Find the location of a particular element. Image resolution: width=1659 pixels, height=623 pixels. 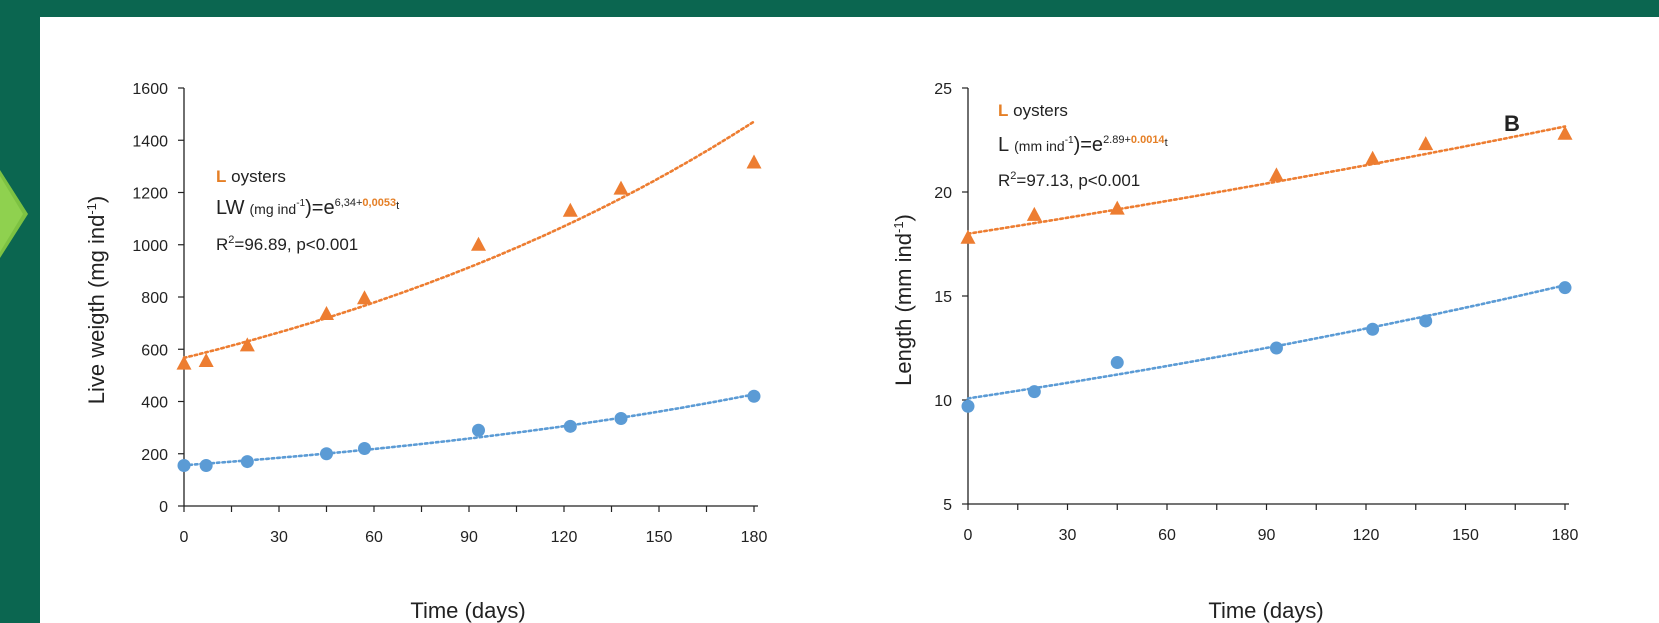

chart-b-y-axis-title: Length (mm ind-1) is located at coordinates (903, 300).